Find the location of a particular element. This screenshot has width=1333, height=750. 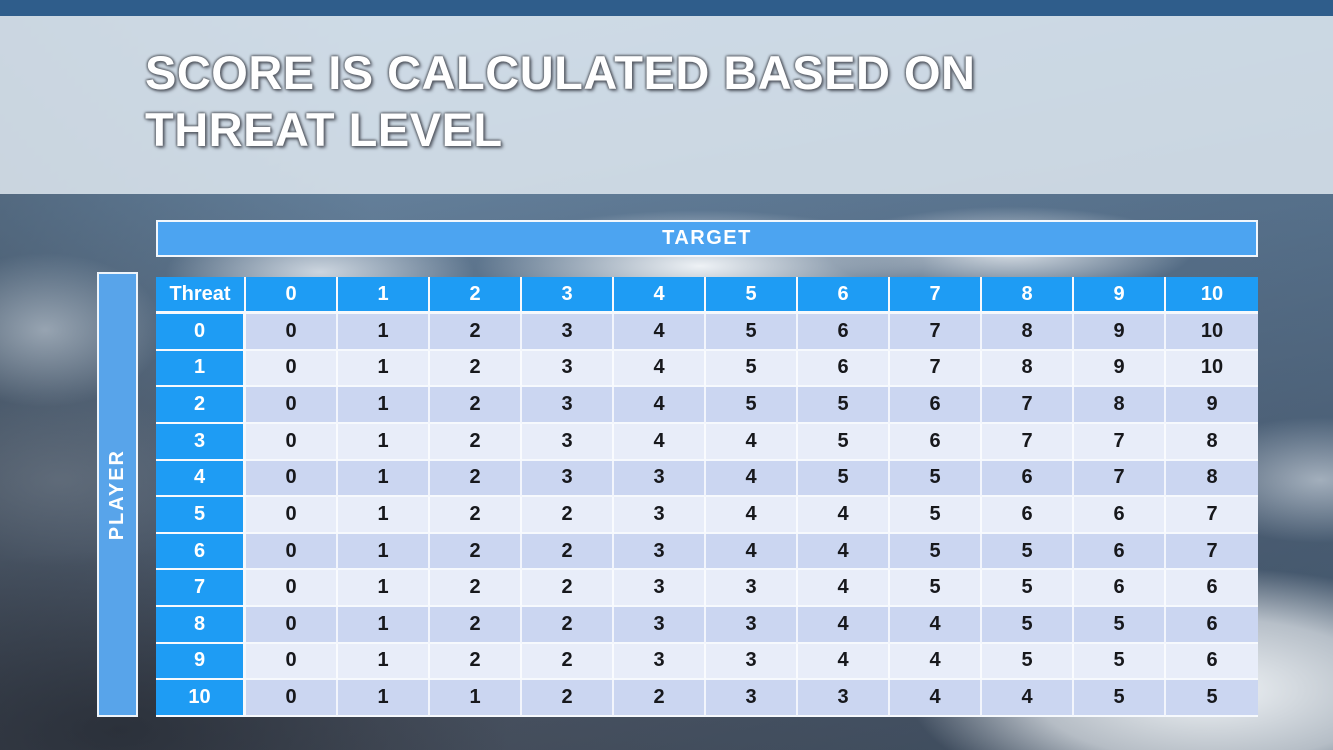

score-cell: 9 is located at coordinates (1212, 405).